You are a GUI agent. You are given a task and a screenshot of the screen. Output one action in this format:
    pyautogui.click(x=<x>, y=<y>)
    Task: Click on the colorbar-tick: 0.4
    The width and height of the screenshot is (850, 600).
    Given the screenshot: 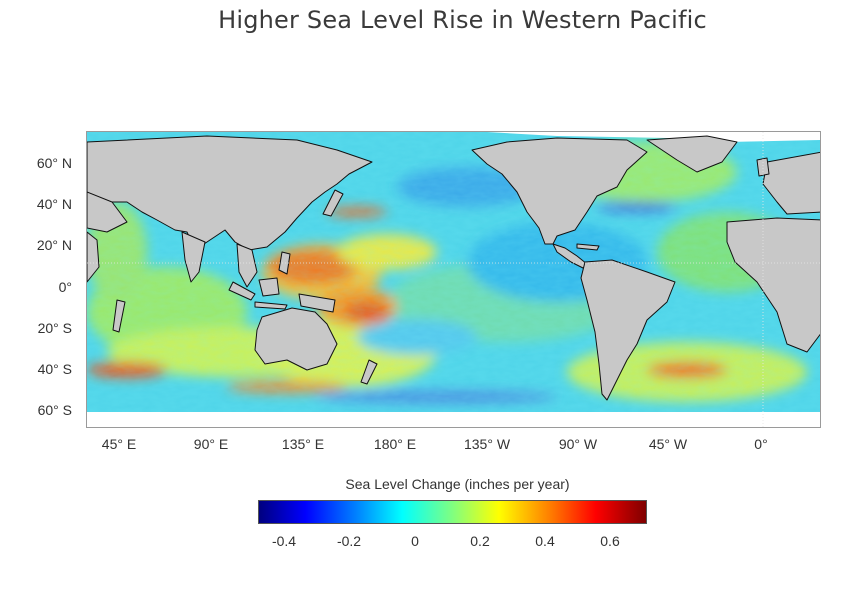 What is the action you would take?
    pyautogui.click(x=545, y=541)
    